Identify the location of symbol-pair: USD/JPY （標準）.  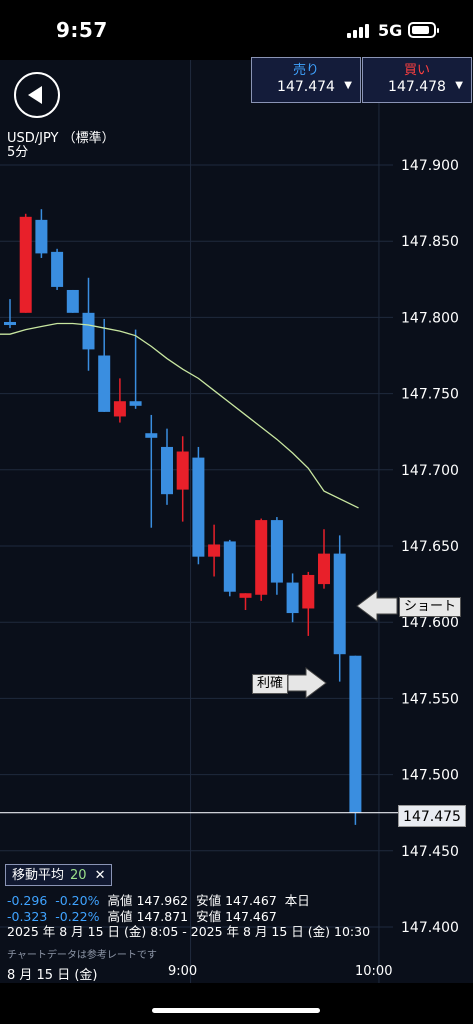
(61, 138).